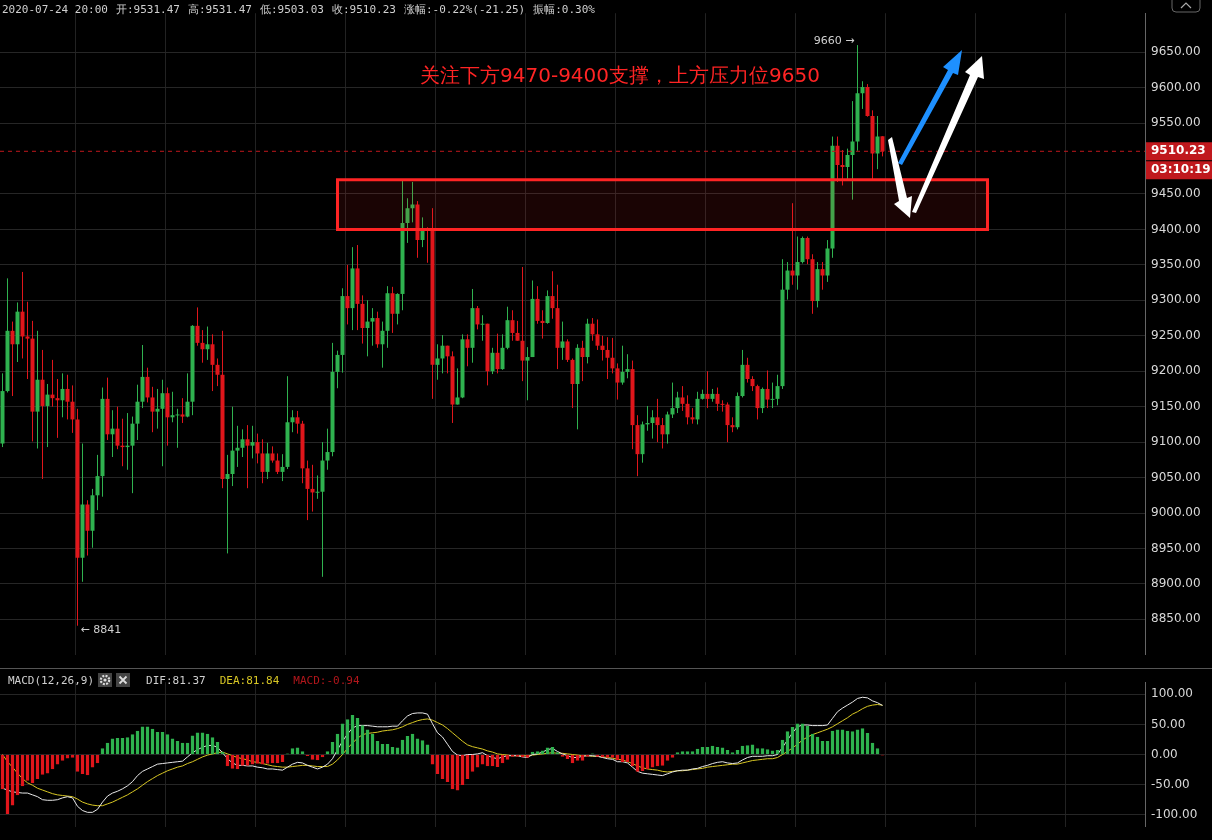  I want to click on y-tick-label: 9100.00, so click(1176, 441).